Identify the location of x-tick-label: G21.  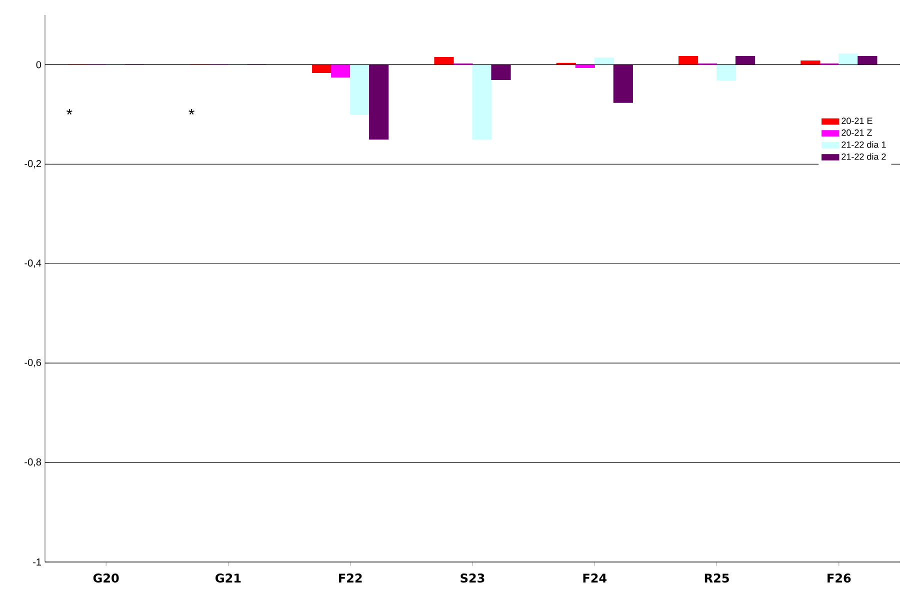
(228, 578).